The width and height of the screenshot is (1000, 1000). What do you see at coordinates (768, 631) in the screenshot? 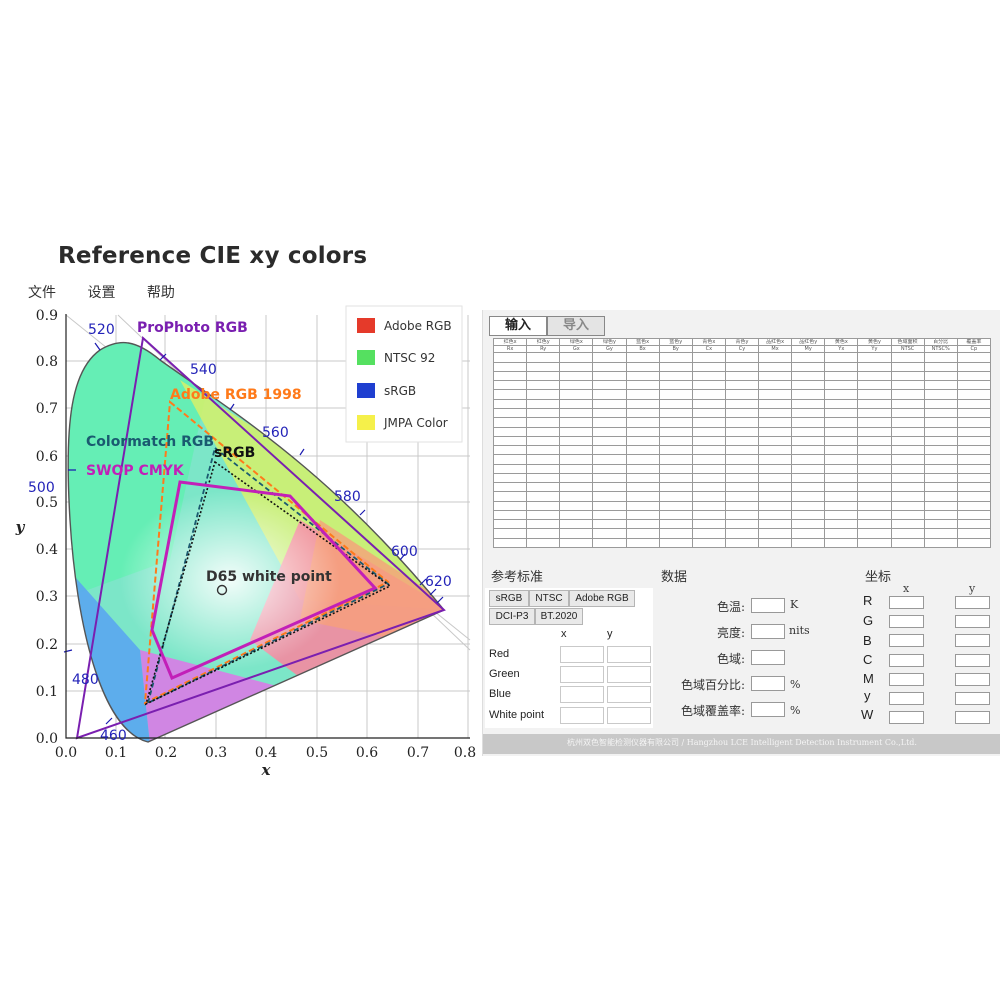
I see `brightness-field` at bounding box center [768, 631].